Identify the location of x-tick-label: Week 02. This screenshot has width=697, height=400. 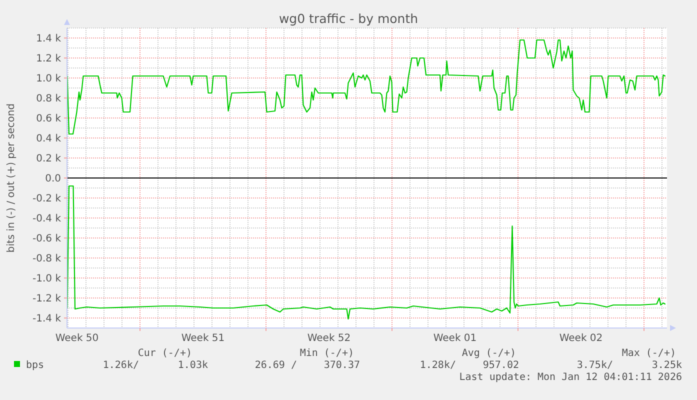
(581, 338).